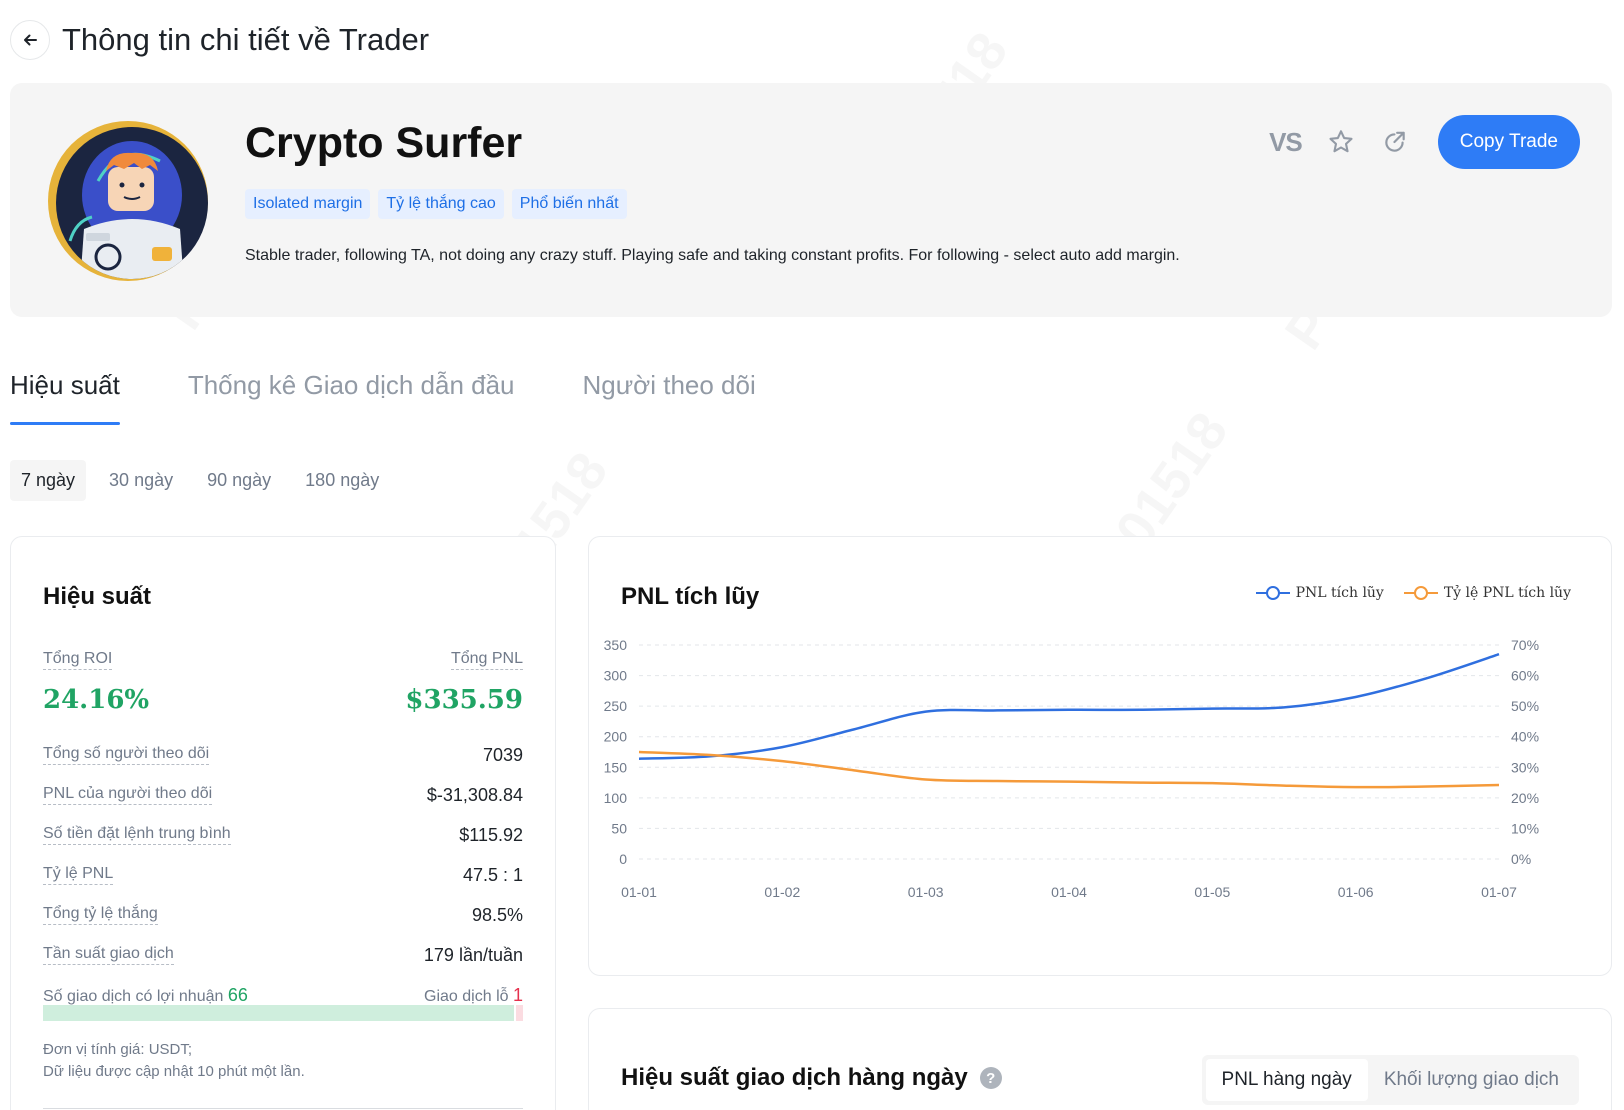 The width and height of the screenshot is (1624, 1110). I want to click on pnl-label: Tổng PNL, so click(486, 660).